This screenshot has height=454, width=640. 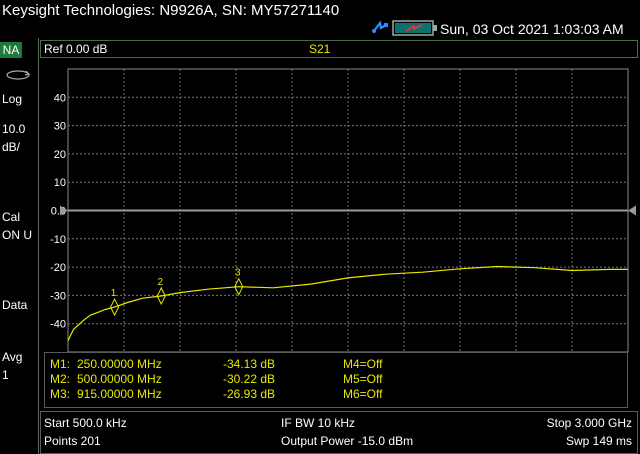 What do you see at coordinates (60, 379) in the screenshot?
I see `marker-name: M2:` at bounding box center [60, 379].